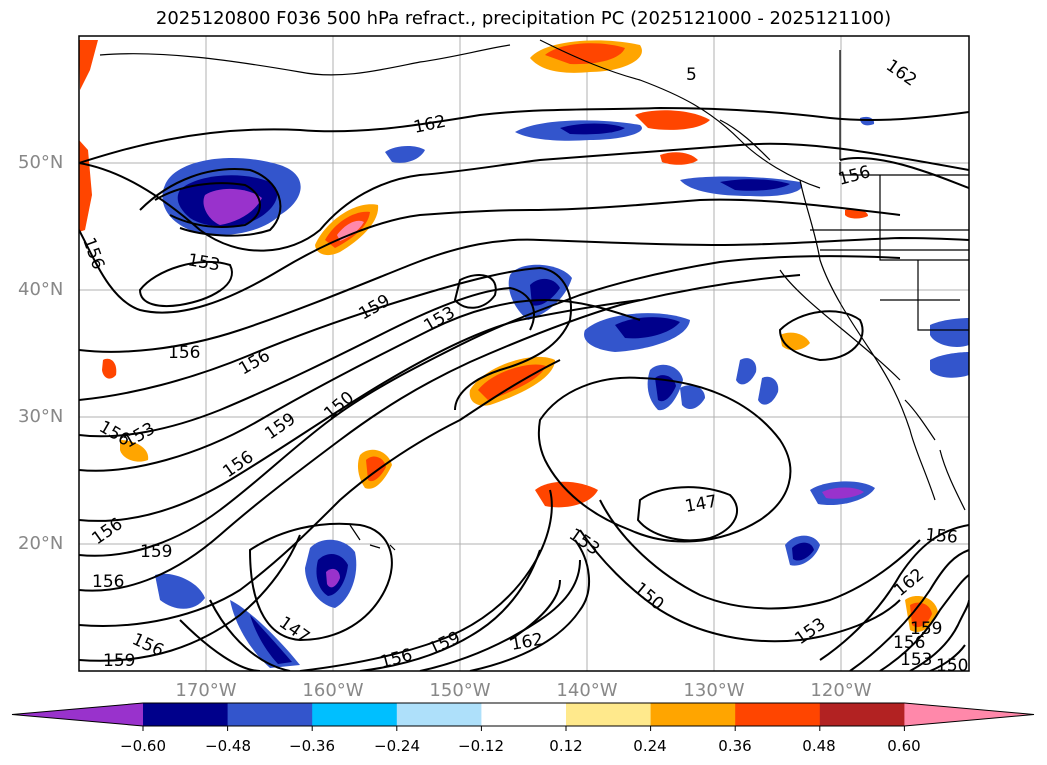  Describe the element at coordinates (41, 416) in the screenshot. I see `lat-label-30n: 30°N` at that location.